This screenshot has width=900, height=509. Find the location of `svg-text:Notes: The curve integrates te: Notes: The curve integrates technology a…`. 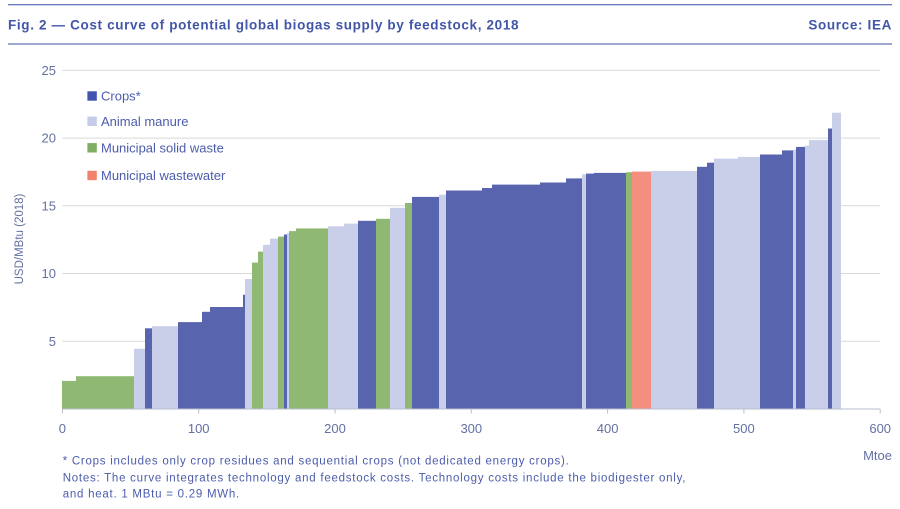

svg-text:Notes: The curve integrates te: Notes: The curve integrates technology a… is located at coordinates (375, 479).